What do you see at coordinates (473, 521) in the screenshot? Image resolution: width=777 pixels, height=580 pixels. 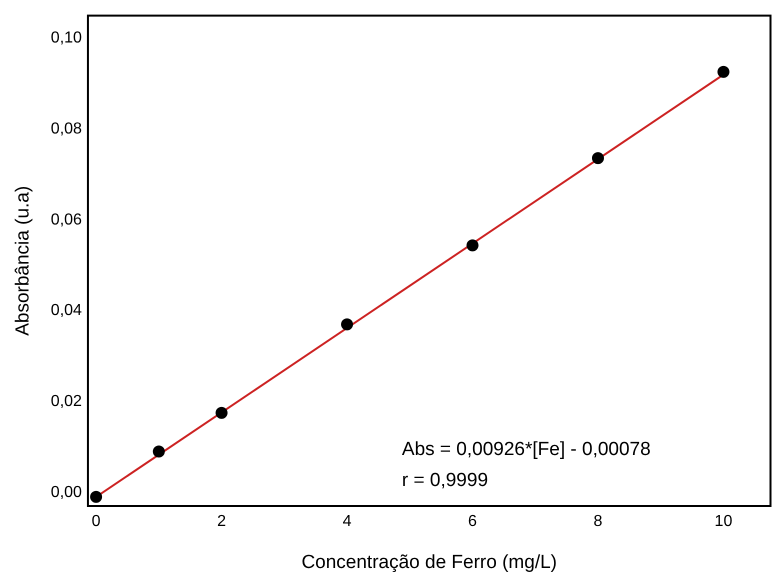 I see `x-tick-label: 6` at bounding box center [473, 521].